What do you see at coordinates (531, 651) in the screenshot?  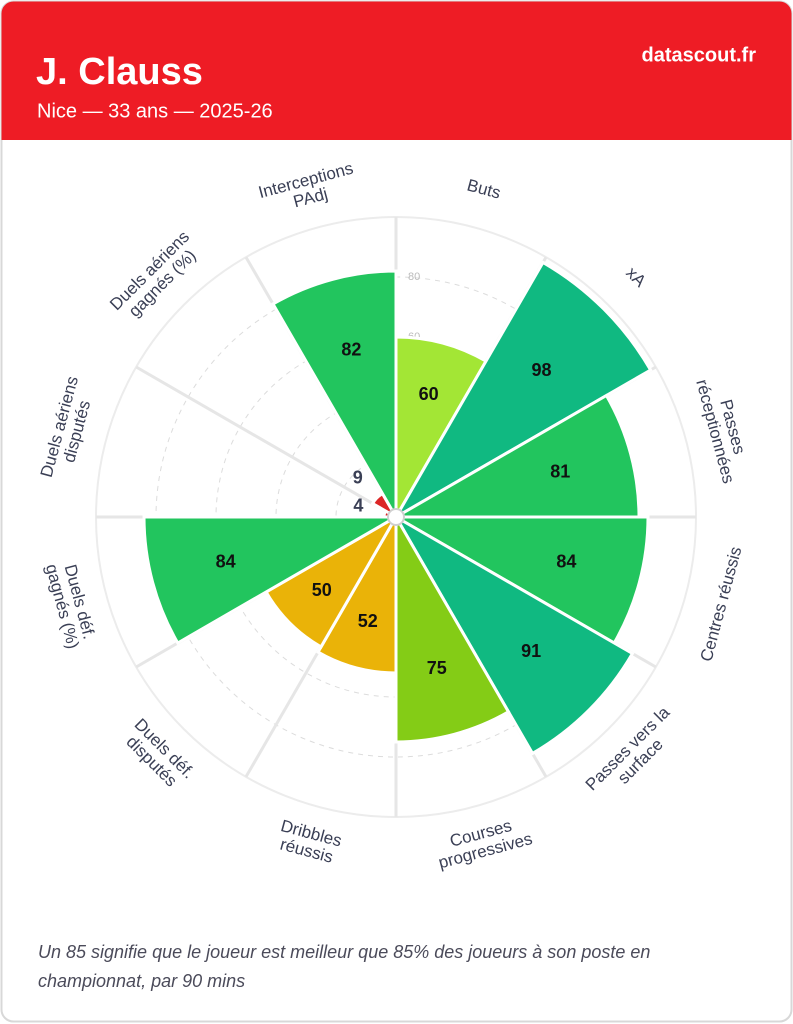 I see `value-label: 91` at bounding box center [531, 651].